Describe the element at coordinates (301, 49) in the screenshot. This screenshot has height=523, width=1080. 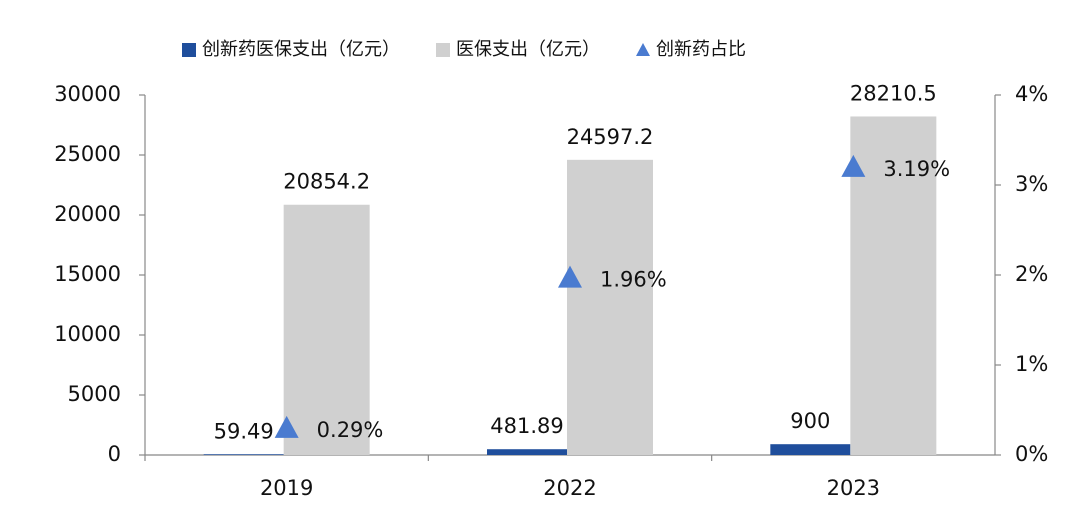
I see `legend-label: 创新药医保支出（亿元）` at that location.